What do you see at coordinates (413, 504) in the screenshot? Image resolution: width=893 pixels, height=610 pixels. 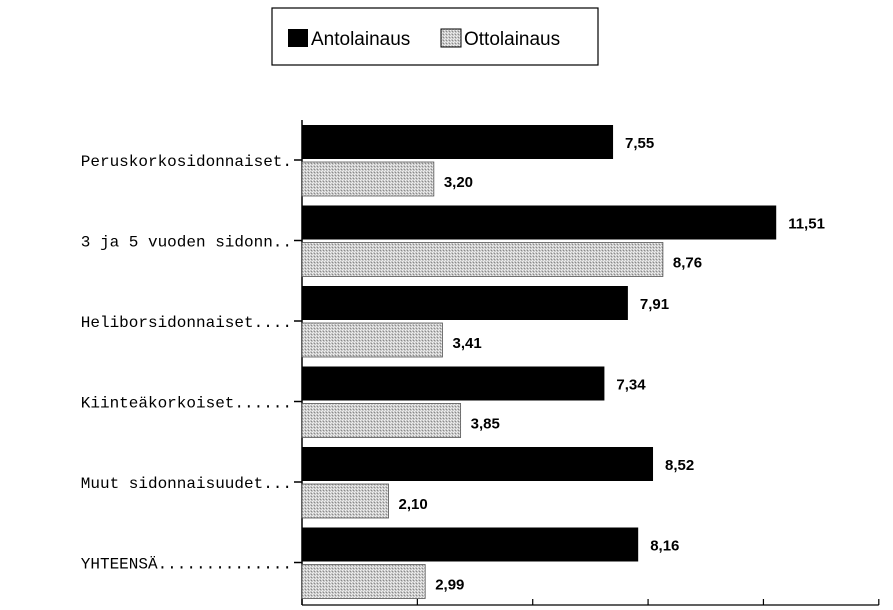 I see `value-label-ottolainaus: 2,10` at bounding box center [413, 504].